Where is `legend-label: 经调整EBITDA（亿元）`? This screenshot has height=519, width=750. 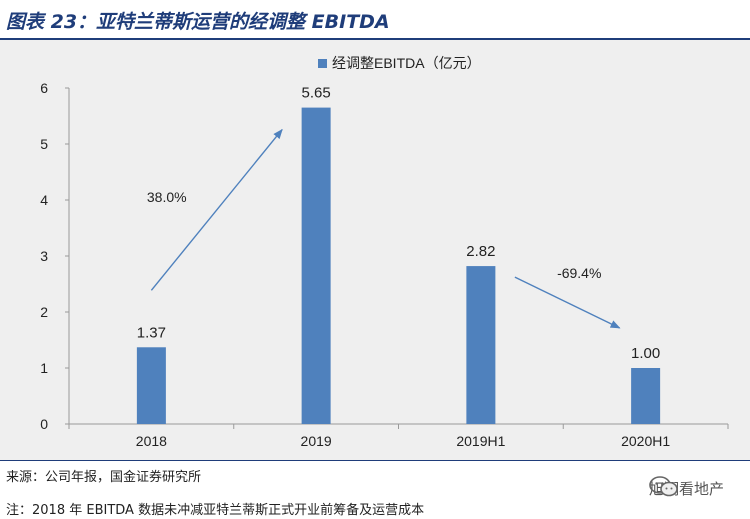
legend-label: 经调整EBITDA（亿元） is located at coordinates (406, 63).